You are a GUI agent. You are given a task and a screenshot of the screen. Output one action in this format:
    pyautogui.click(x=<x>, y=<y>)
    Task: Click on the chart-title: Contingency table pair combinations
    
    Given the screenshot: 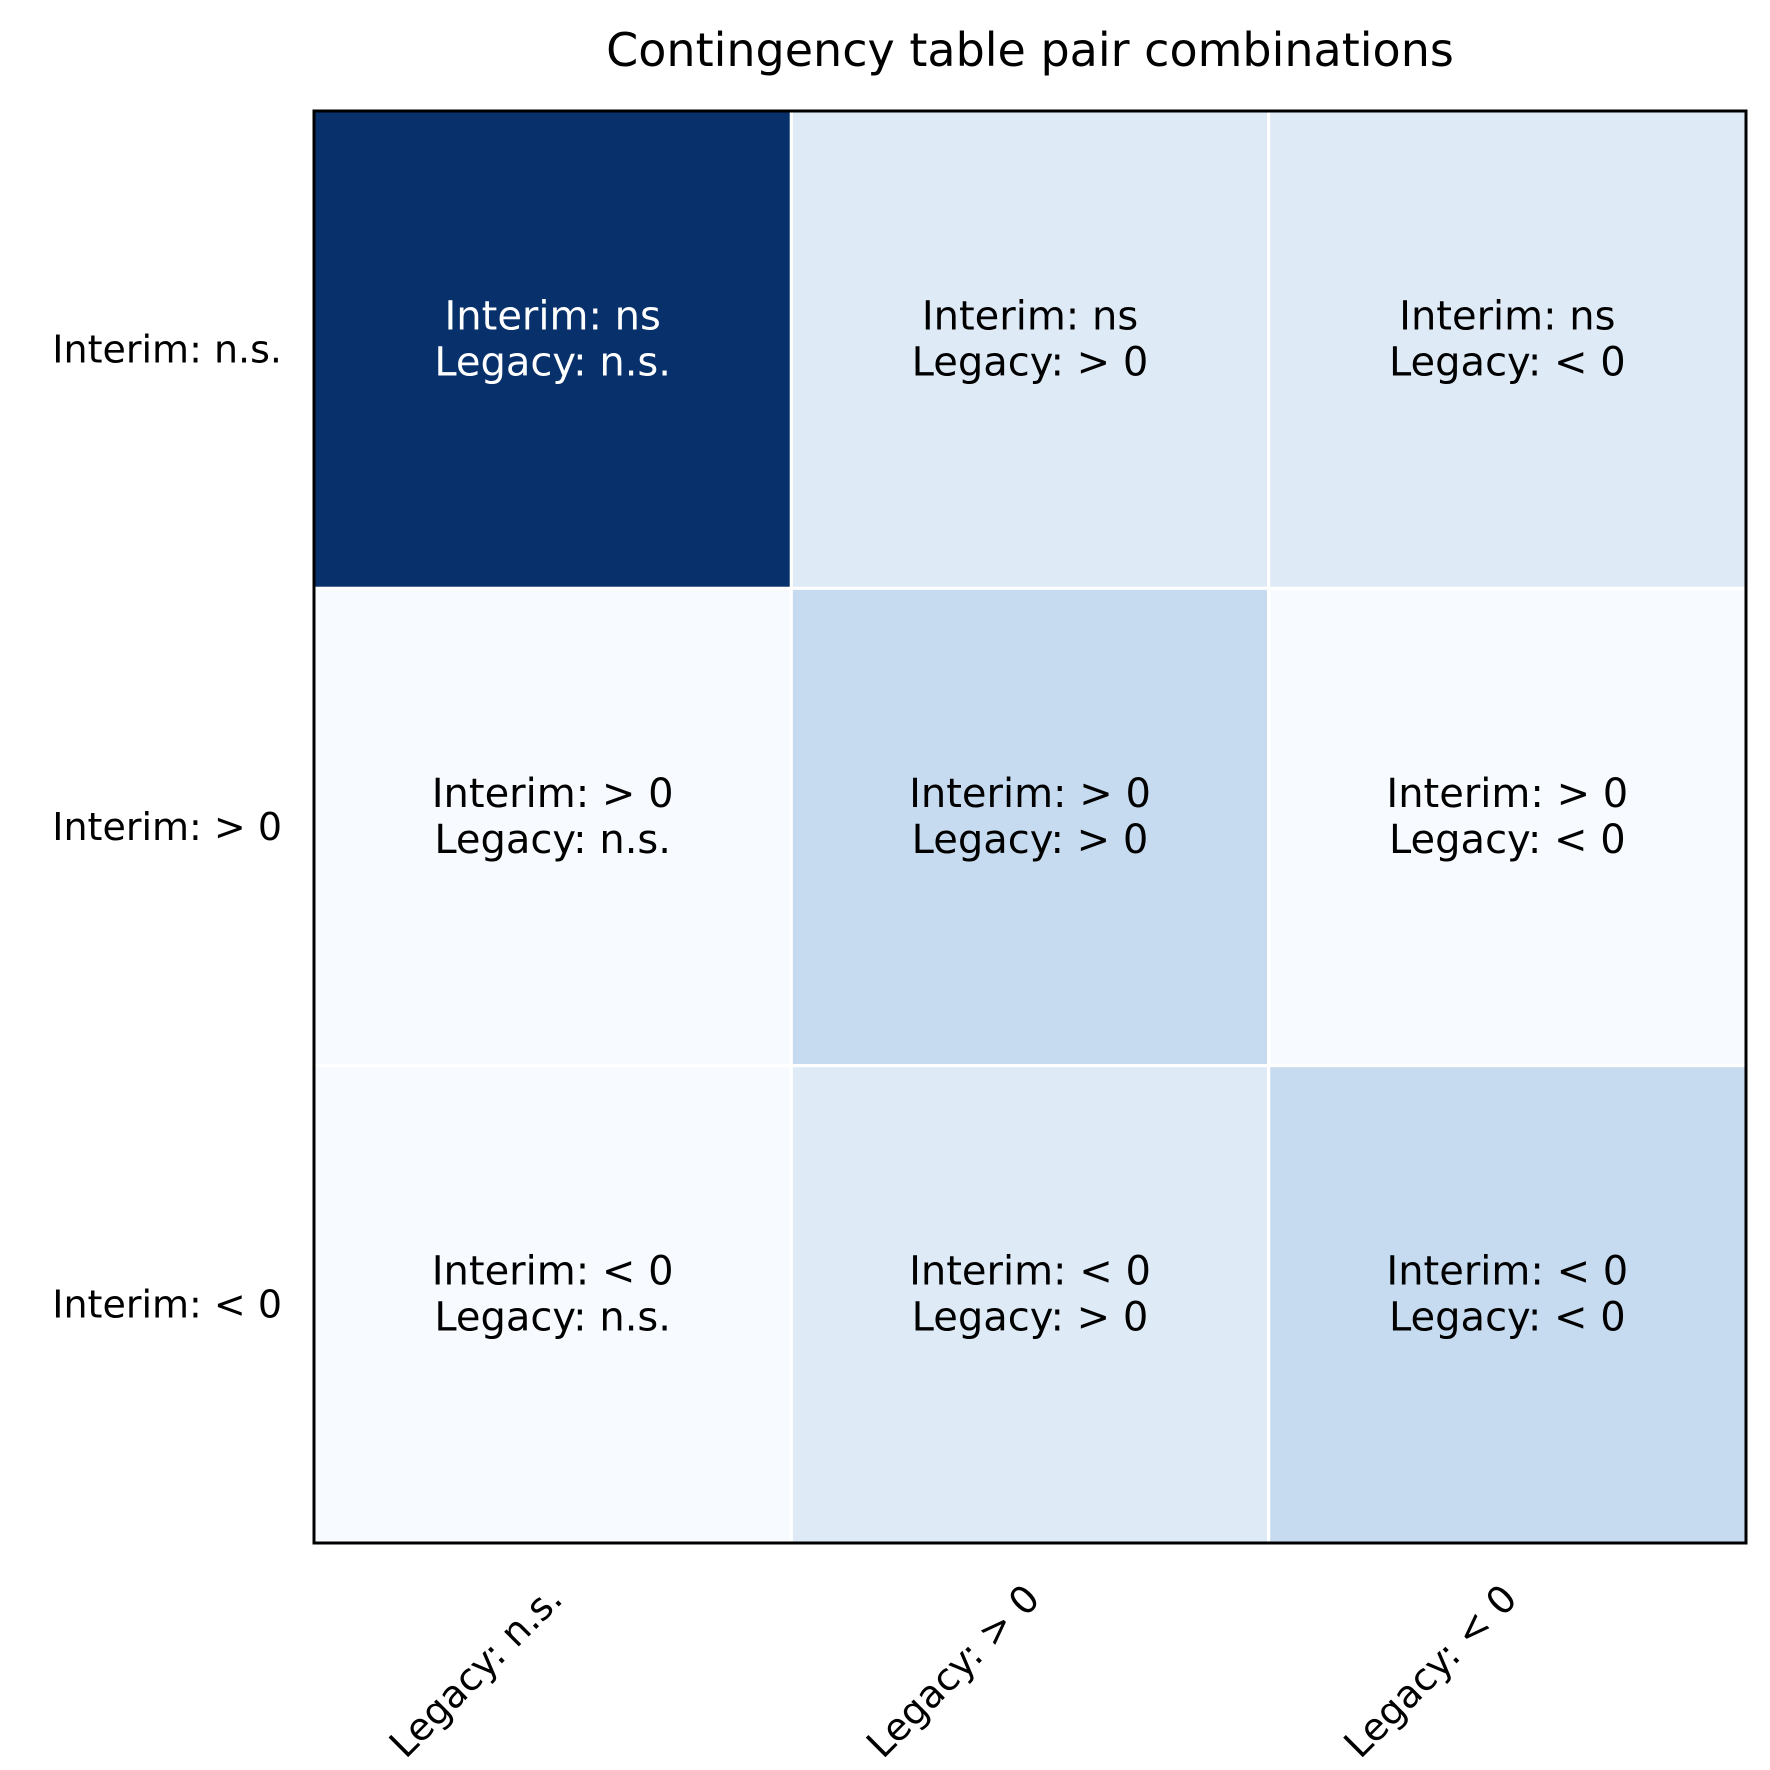 What is the action you would take?
    pyautogui.click(x=1030, y=50)
    